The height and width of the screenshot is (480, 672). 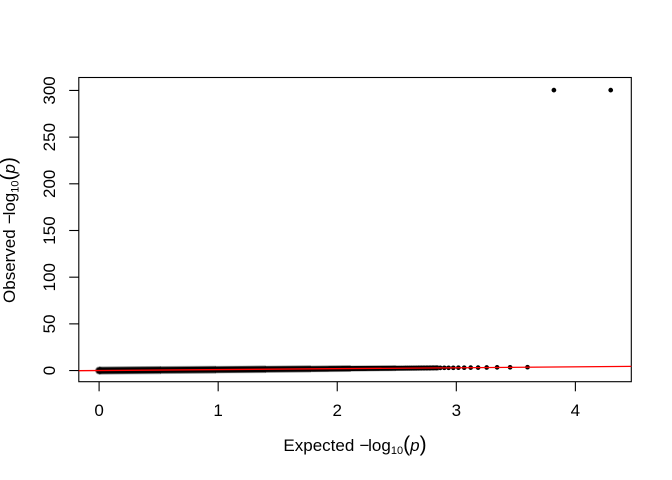 What do you see at coordinates (49, 230) in the screenshot?
I see `svg-text: 150` at bounding box center [49, 230].